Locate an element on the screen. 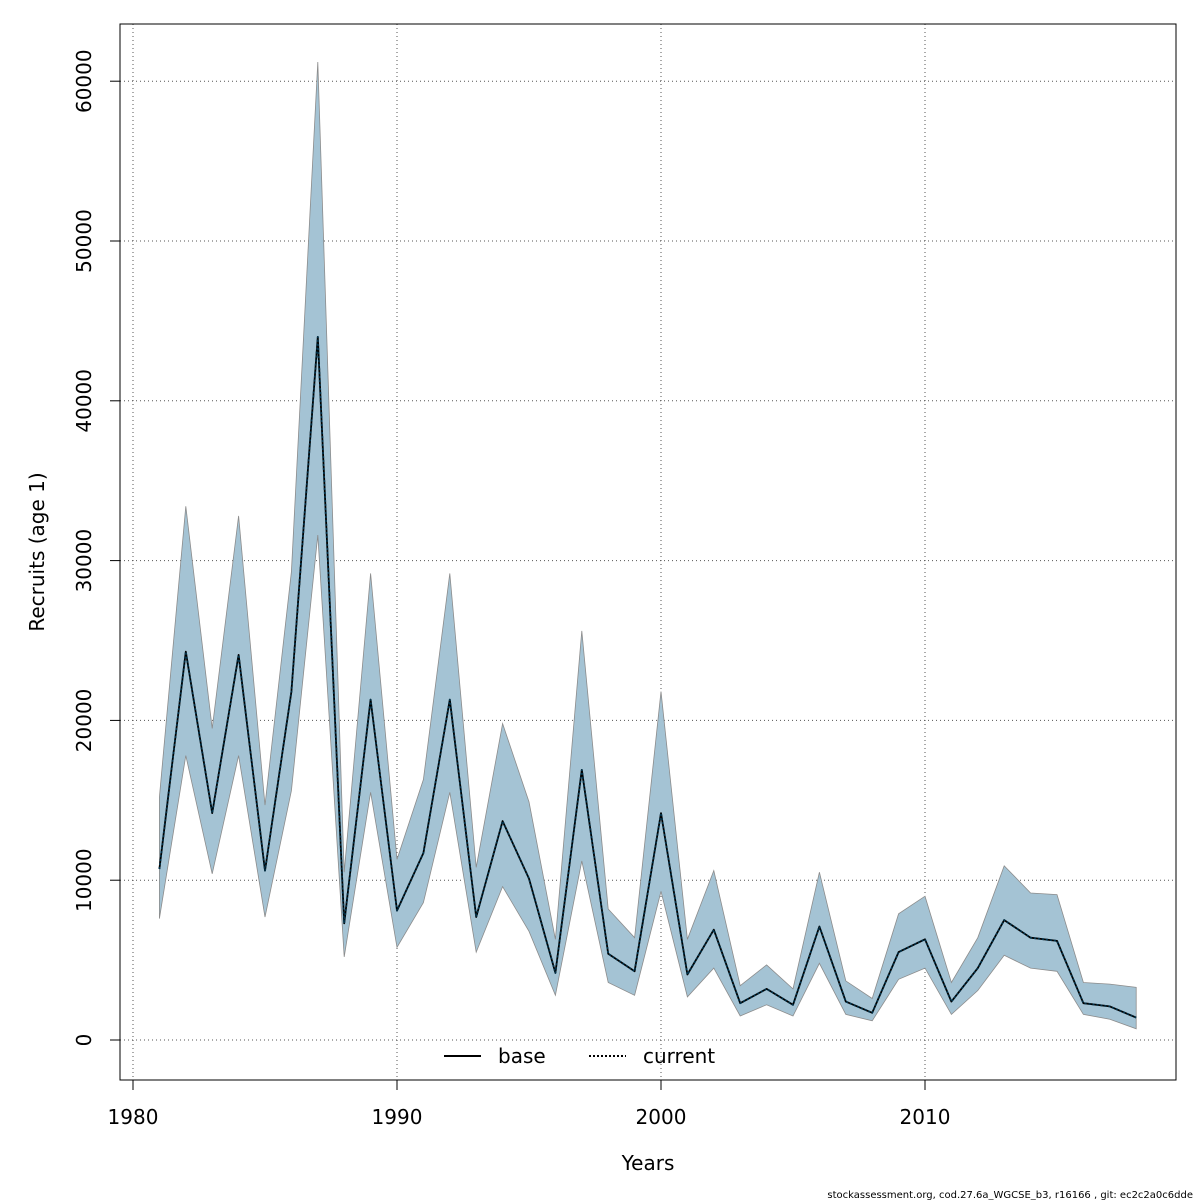 The width and height of the screenshot is (1200, 1200). x-tick-label: 1980 is located at coordinates (133, 1117).